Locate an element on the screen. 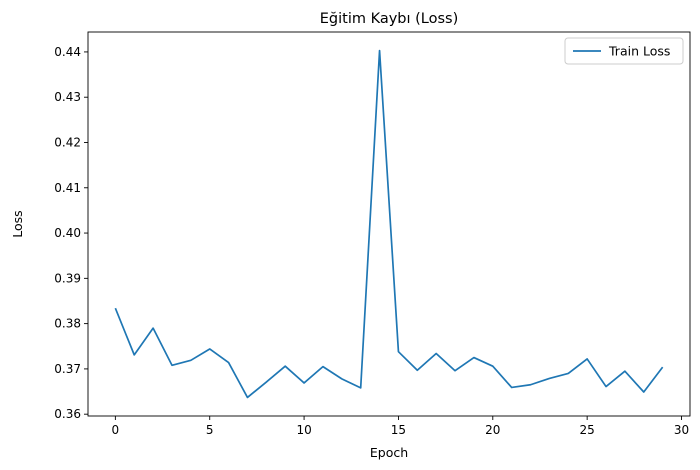 This screenshot has height=470, width=700. y-axis: 0.36 0.37 0.38 0.39 0.40 0.41 0.42 0.43 0.44 is located at coordinates (71, 233).